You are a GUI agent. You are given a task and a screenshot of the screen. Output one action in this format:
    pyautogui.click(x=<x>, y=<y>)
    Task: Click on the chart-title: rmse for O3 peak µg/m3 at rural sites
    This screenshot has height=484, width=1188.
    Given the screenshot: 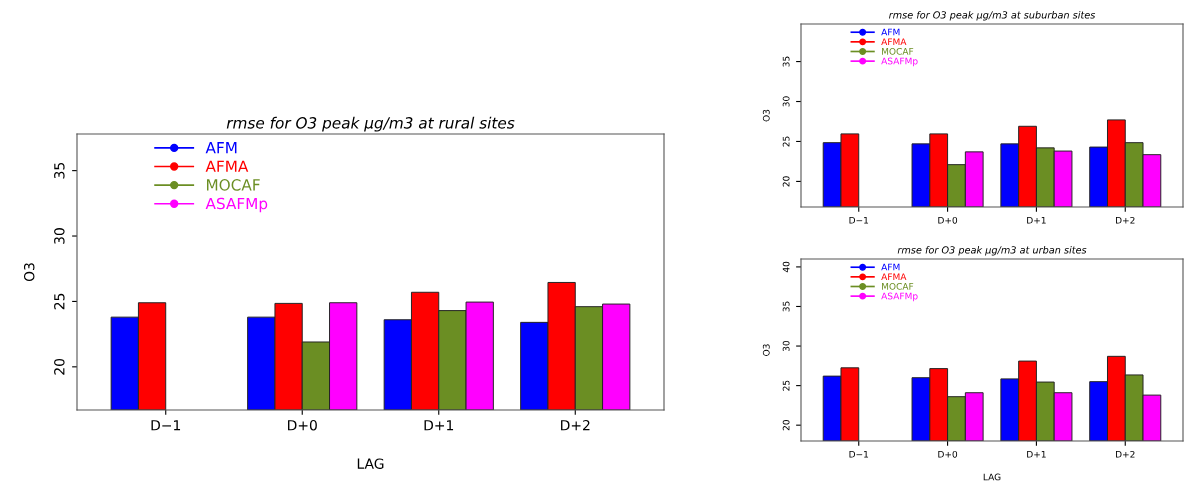 What is the action you would take?
    pyautogui.click(x=370, y=124)
    